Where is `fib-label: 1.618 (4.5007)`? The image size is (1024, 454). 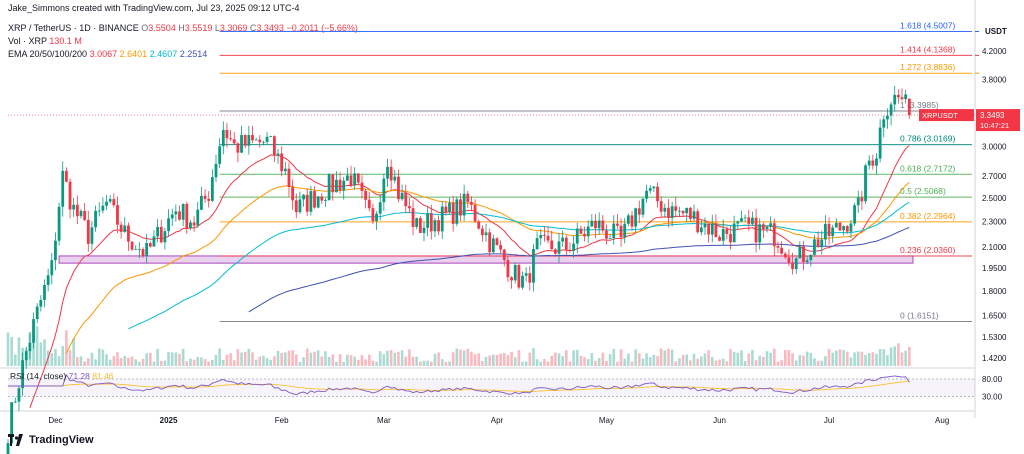 fib-label: 1.618 (4.5007) is located at coordinates (927, 25).